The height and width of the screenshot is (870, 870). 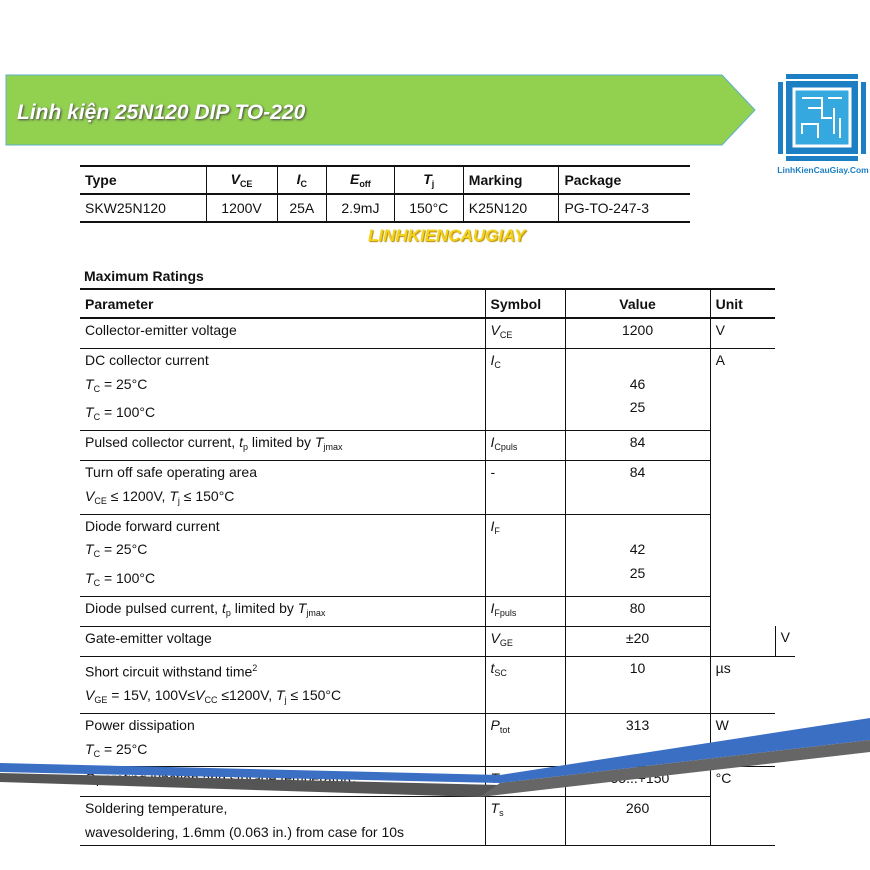 I want to click on symbol-cell: Ts, so click(x=524, y=821).